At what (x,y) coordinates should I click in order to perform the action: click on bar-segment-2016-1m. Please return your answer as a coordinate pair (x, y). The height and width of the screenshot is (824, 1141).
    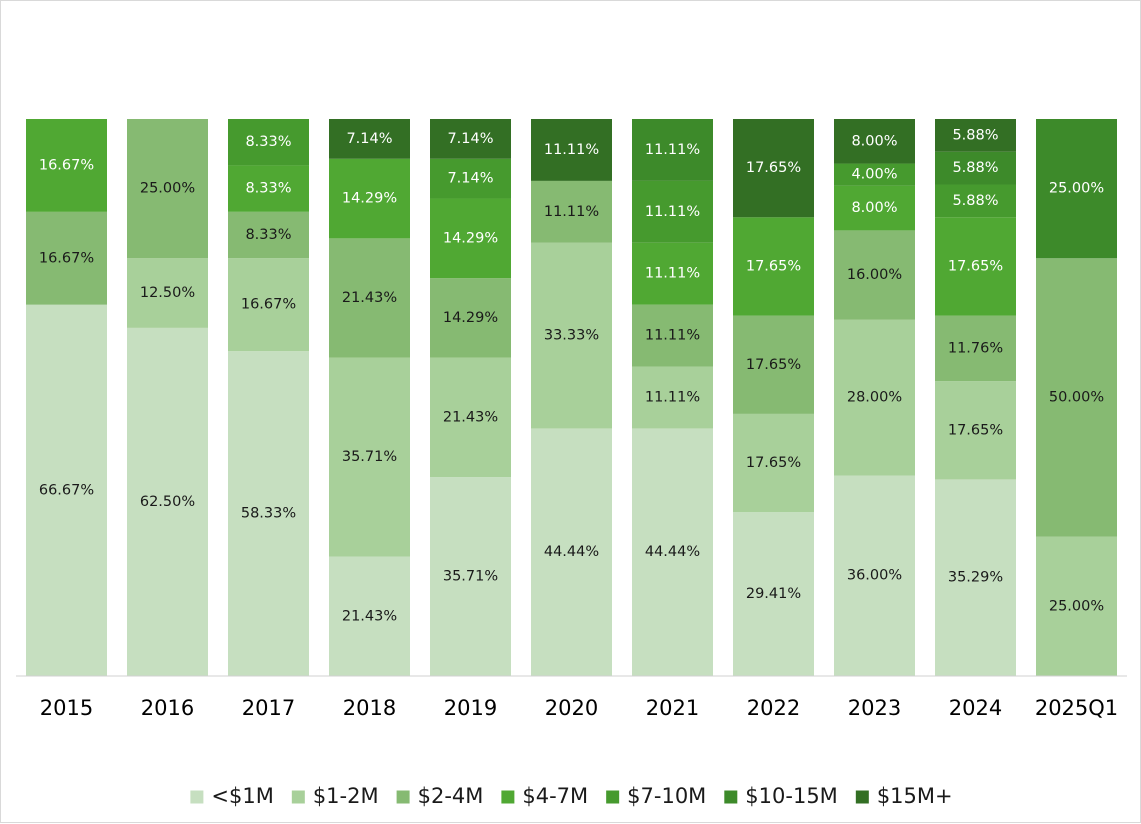
    Looking at the image, I should click on (167, 501).